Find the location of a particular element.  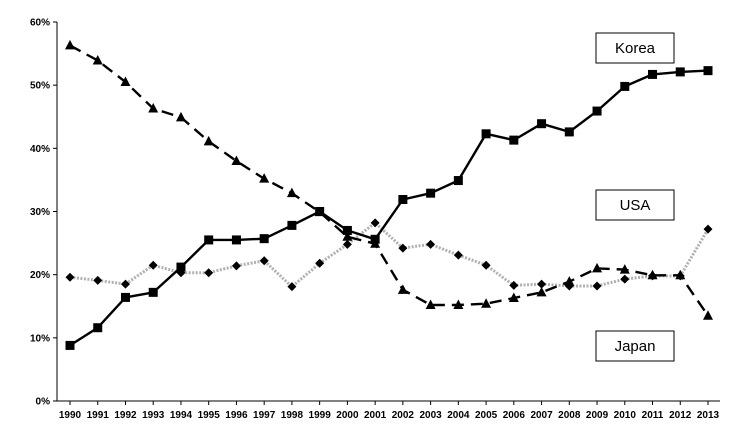

legend-usa-label: USA is located at coordinates (635, 205).